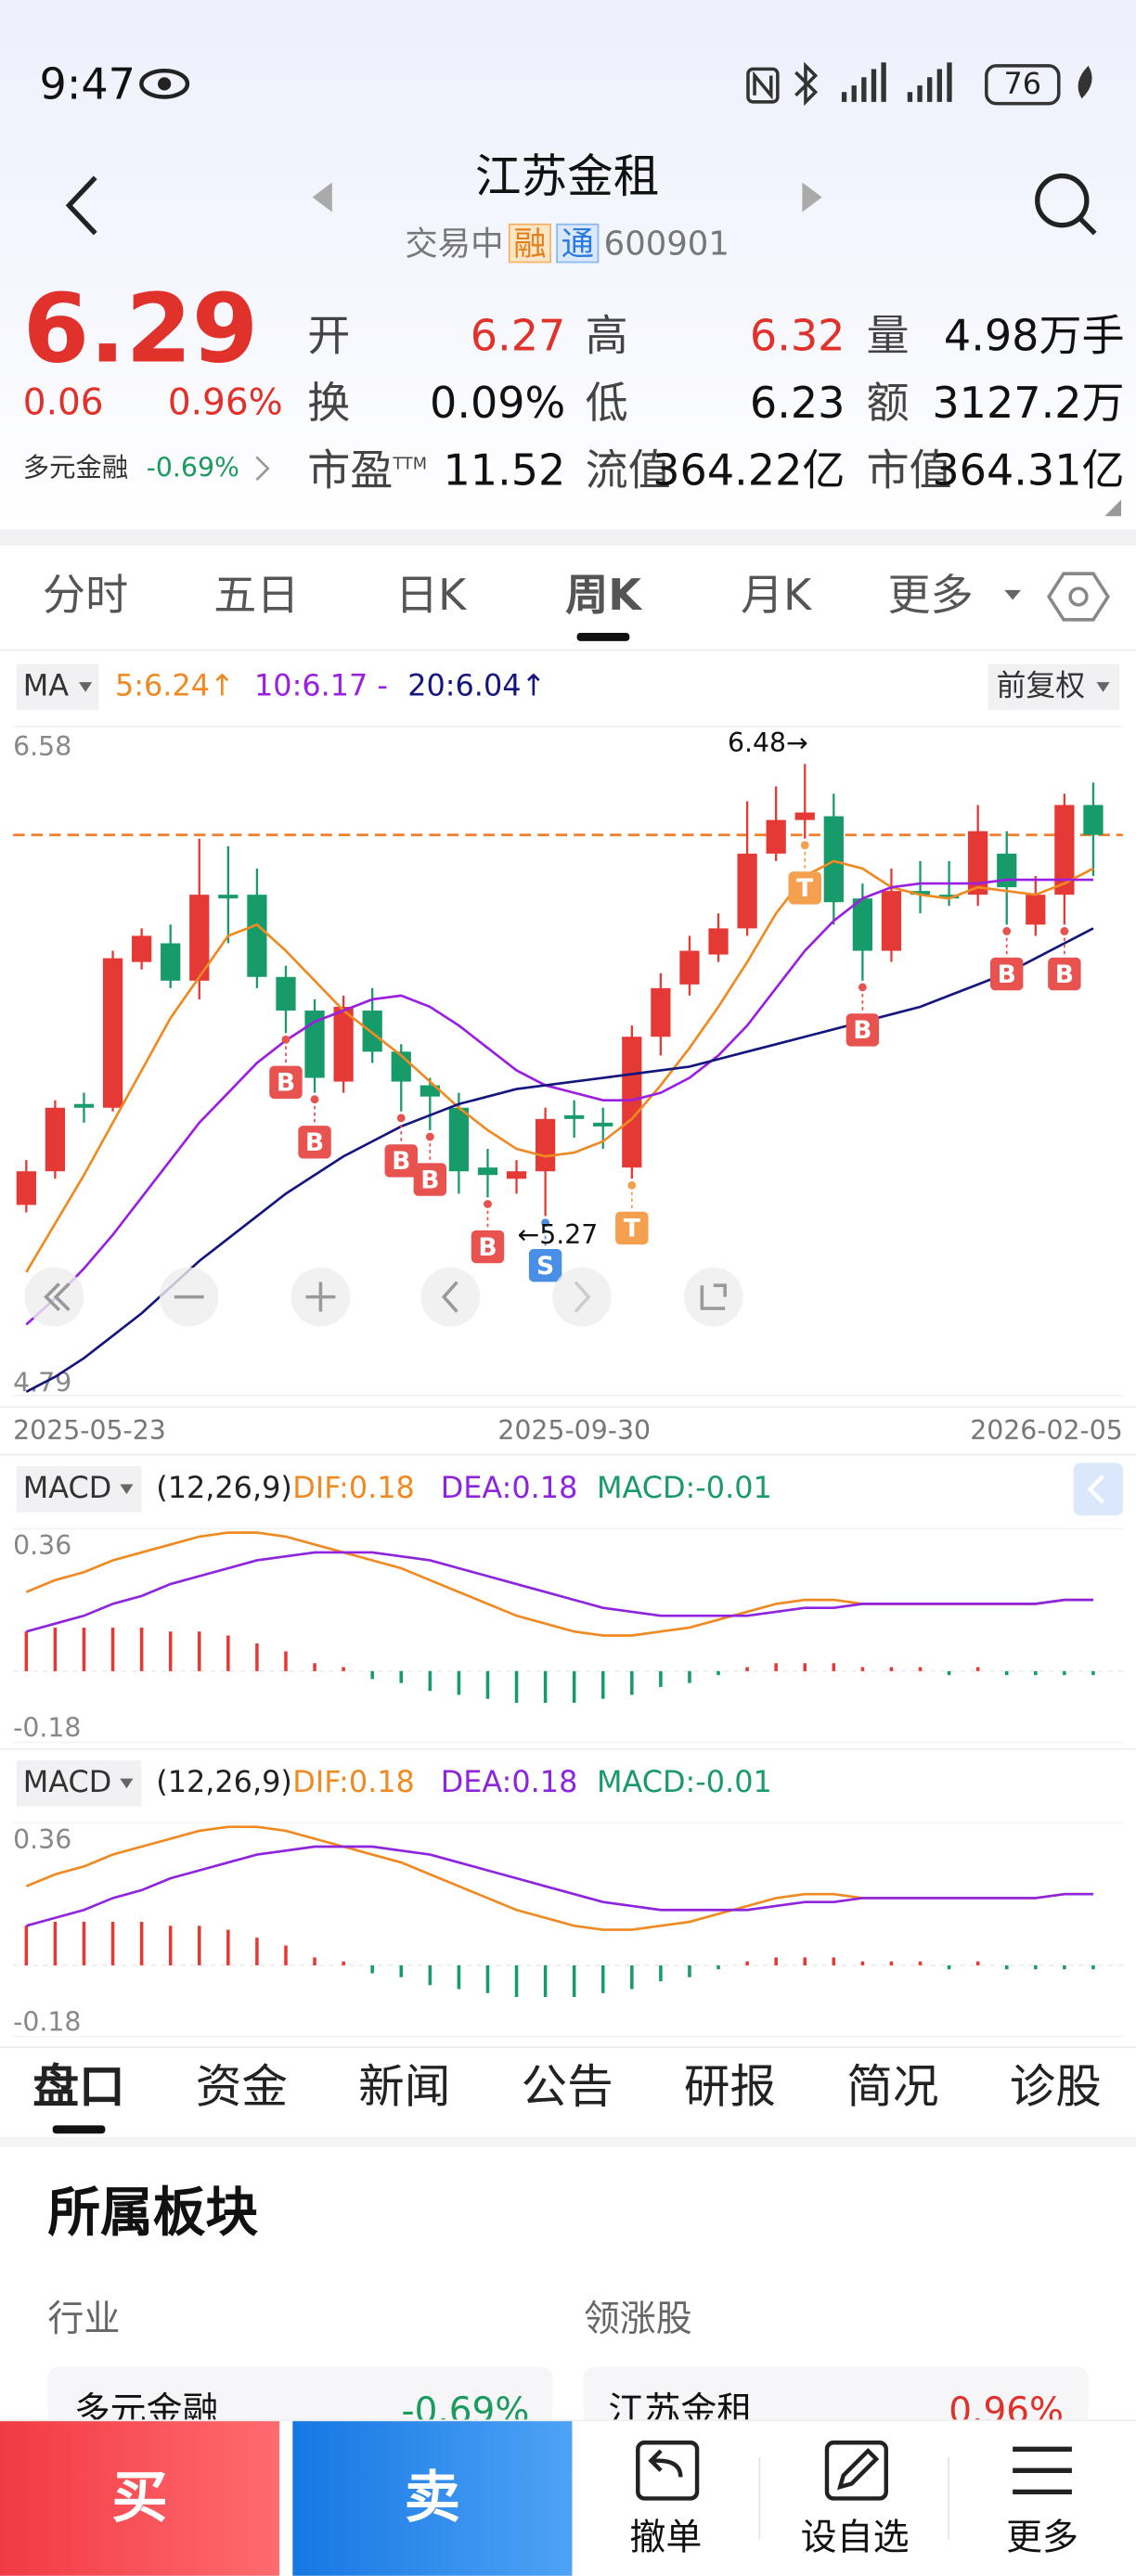 Image resolution: width=1136 pixels, height=2576 pixels. What do you see at coordinates (450, 1297) in the screenshot?
I see `scroll-left-button` at bounding box center [450, 1297].